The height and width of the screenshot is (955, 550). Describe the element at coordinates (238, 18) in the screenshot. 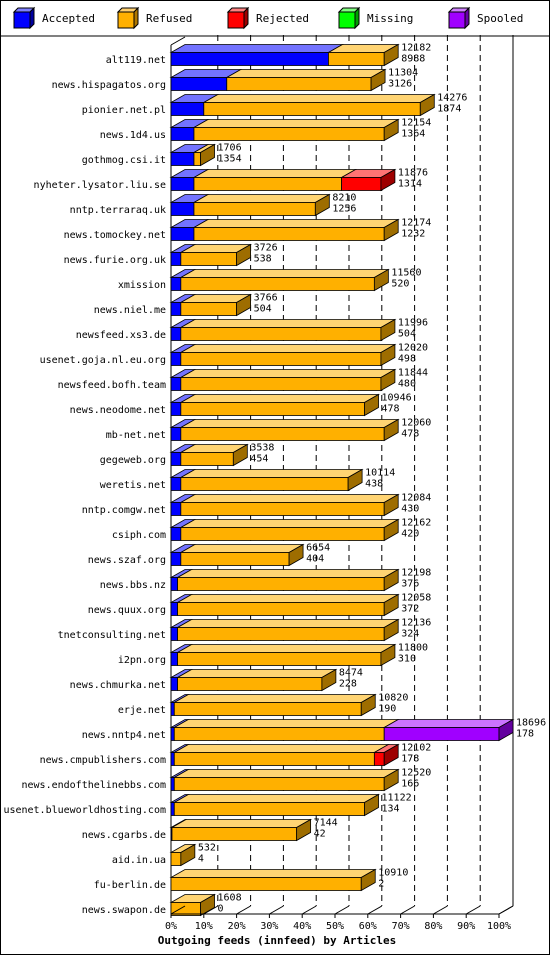

I see `legend-swatch-rejected` at that location.